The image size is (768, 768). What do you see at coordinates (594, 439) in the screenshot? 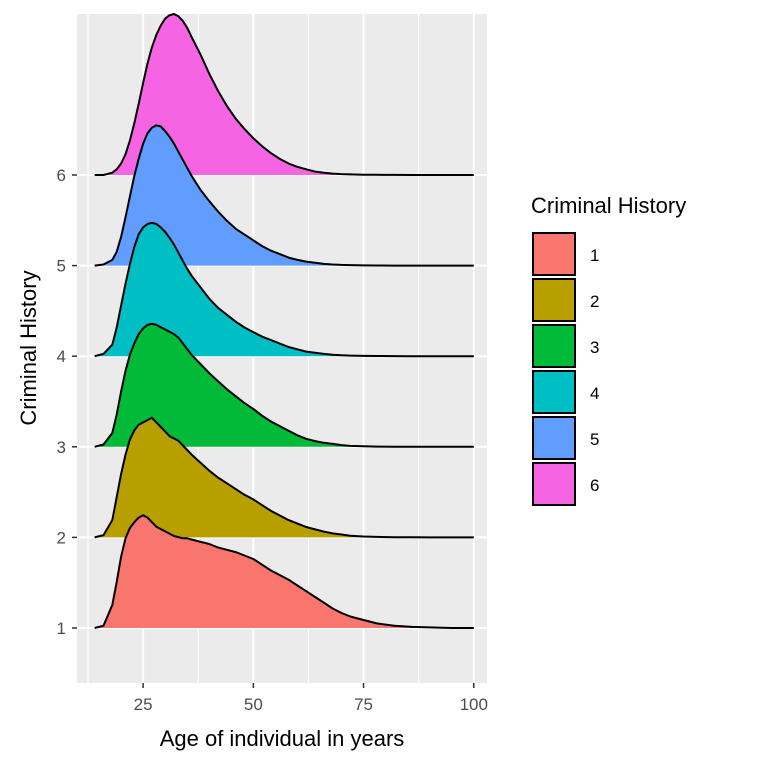
I see `legend-label-5: 5` at bounding box center [594, 439].